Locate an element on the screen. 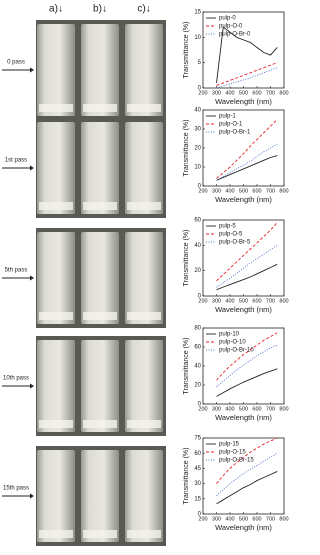 Image resolution: width=320 pixels, height=555 pixels. legend-label: pulp-O-Br-15 is located at coordinates (236, 461).